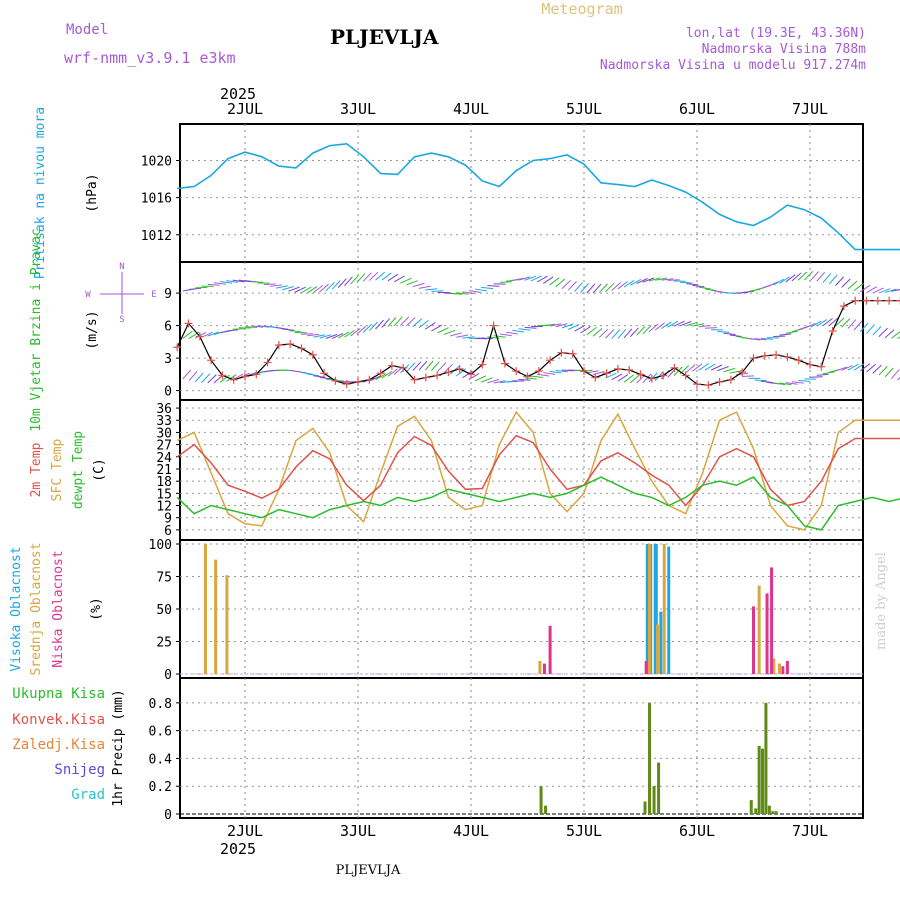  Describe the element at coordinates (99, 469) in the screenshot. I see `temp-unit: (C)` at that location.